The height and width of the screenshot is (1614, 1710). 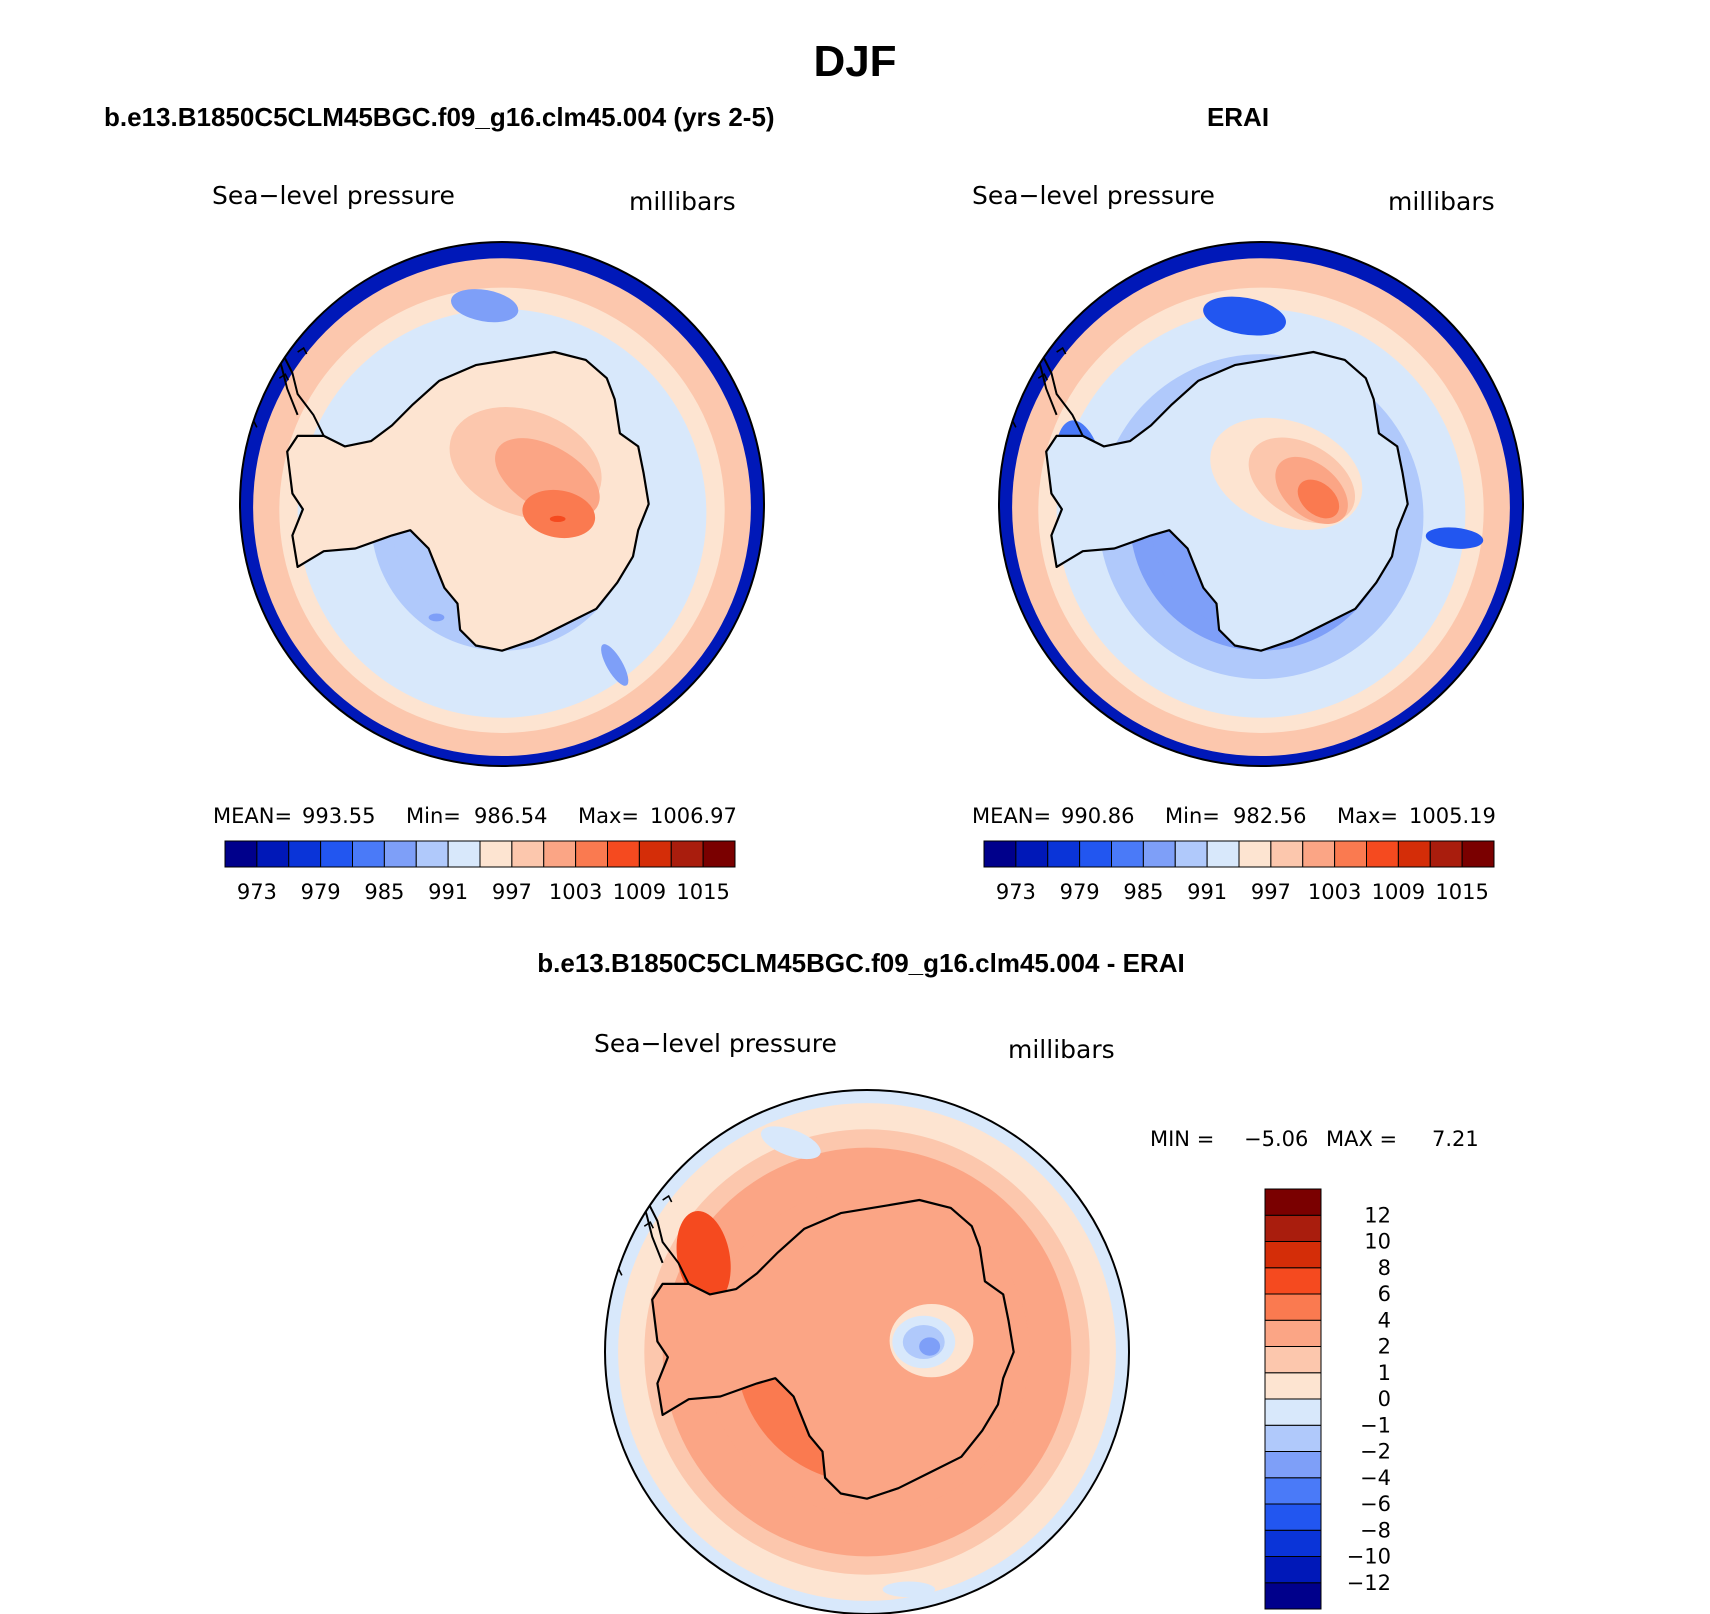 I want to click on colorbar-diff-tick-9: 1, so click(x=1384, y=1373).